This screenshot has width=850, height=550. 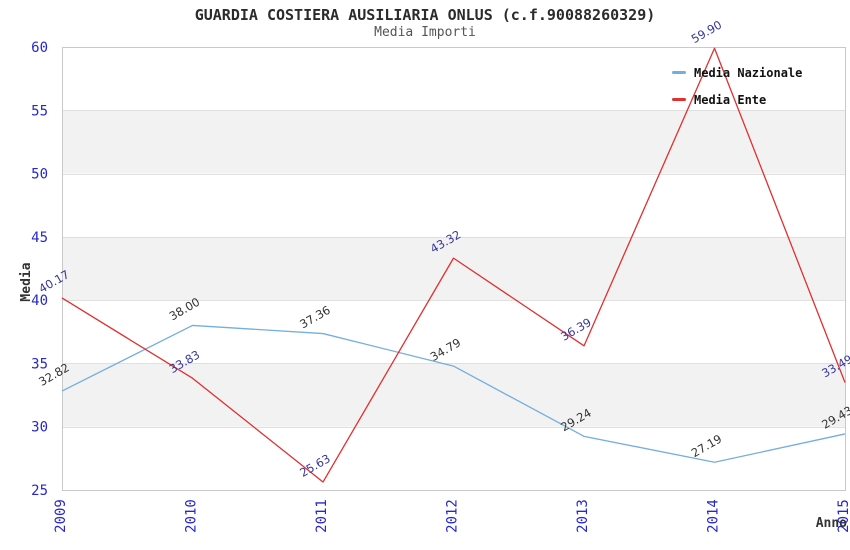 What do you see at coordinates (315, 317) in the screenshot?
I see `data-label-media-nazionale: 37.36` at bounding box center [315, 317].